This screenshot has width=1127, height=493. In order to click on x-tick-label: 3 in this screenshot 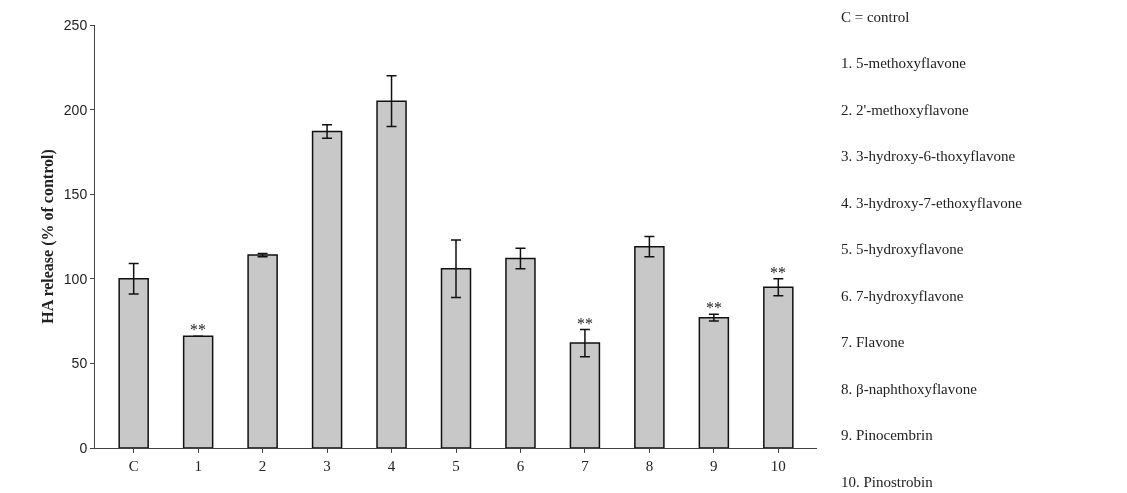, I will do `click(327, 466)`.